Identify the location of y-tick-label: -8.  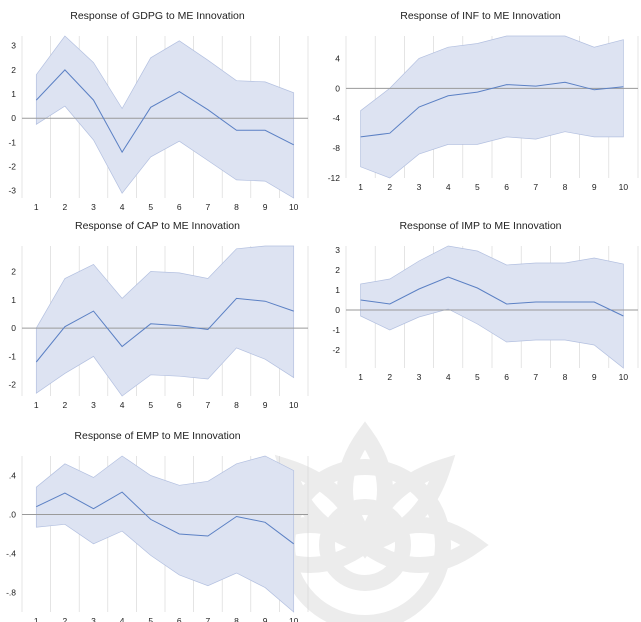
(336, 148).